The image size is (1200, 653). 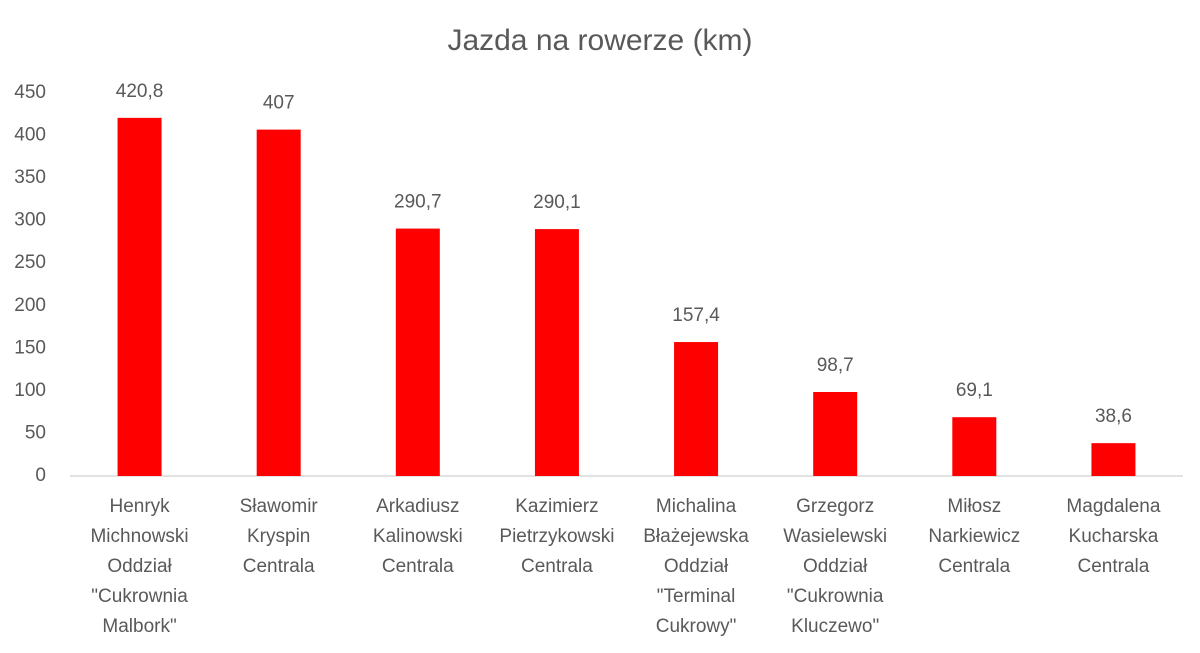 What do you see at coordinates (696, 596) in the screenshot?
I see `x-tick-label: "Terminal` at bounding box center [696, 596].